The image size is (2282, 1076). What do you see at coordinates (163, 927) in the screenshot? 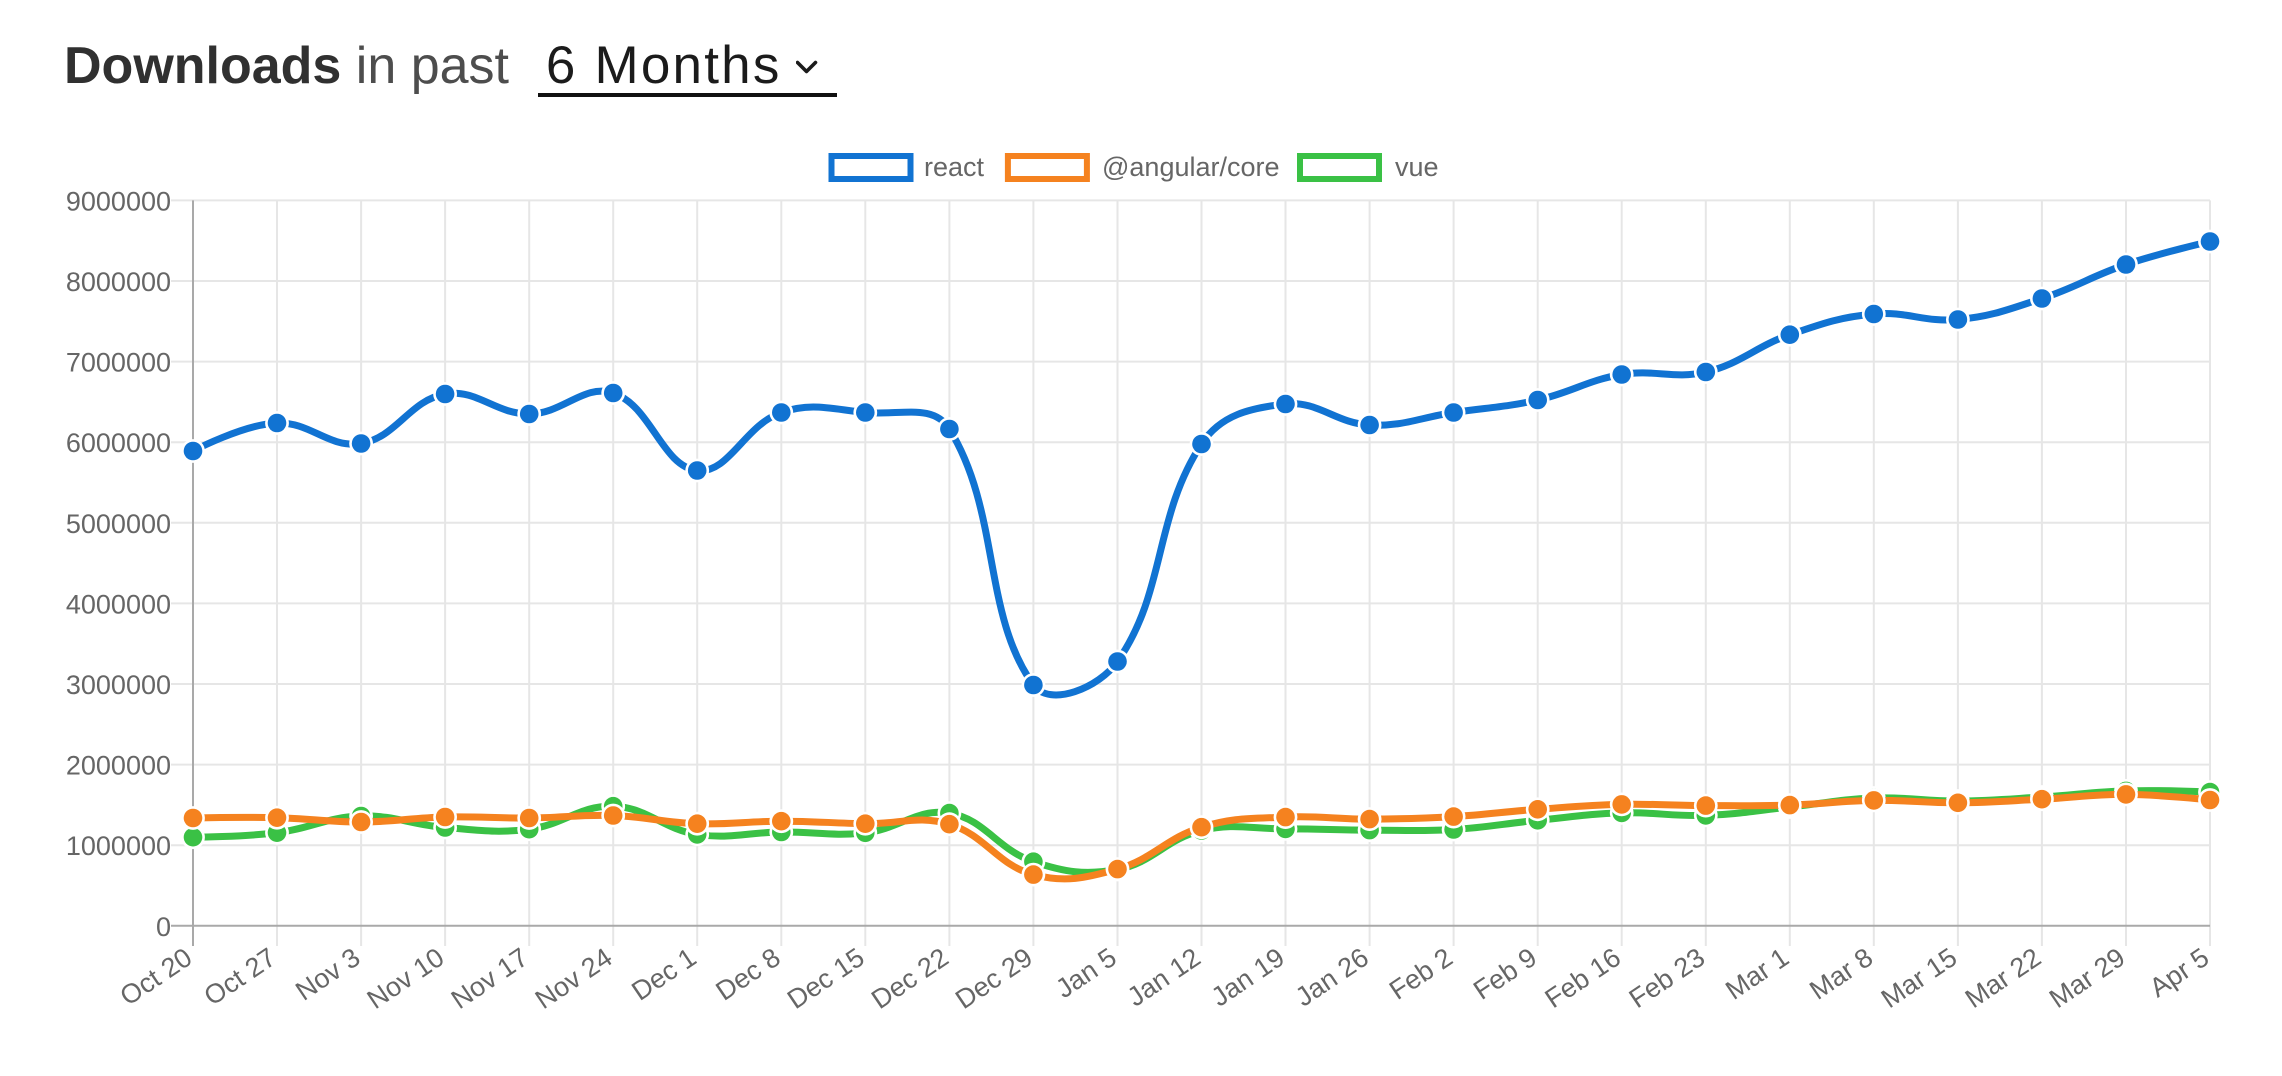
I see `svg-text: 0` at bounding box center [163, 927].